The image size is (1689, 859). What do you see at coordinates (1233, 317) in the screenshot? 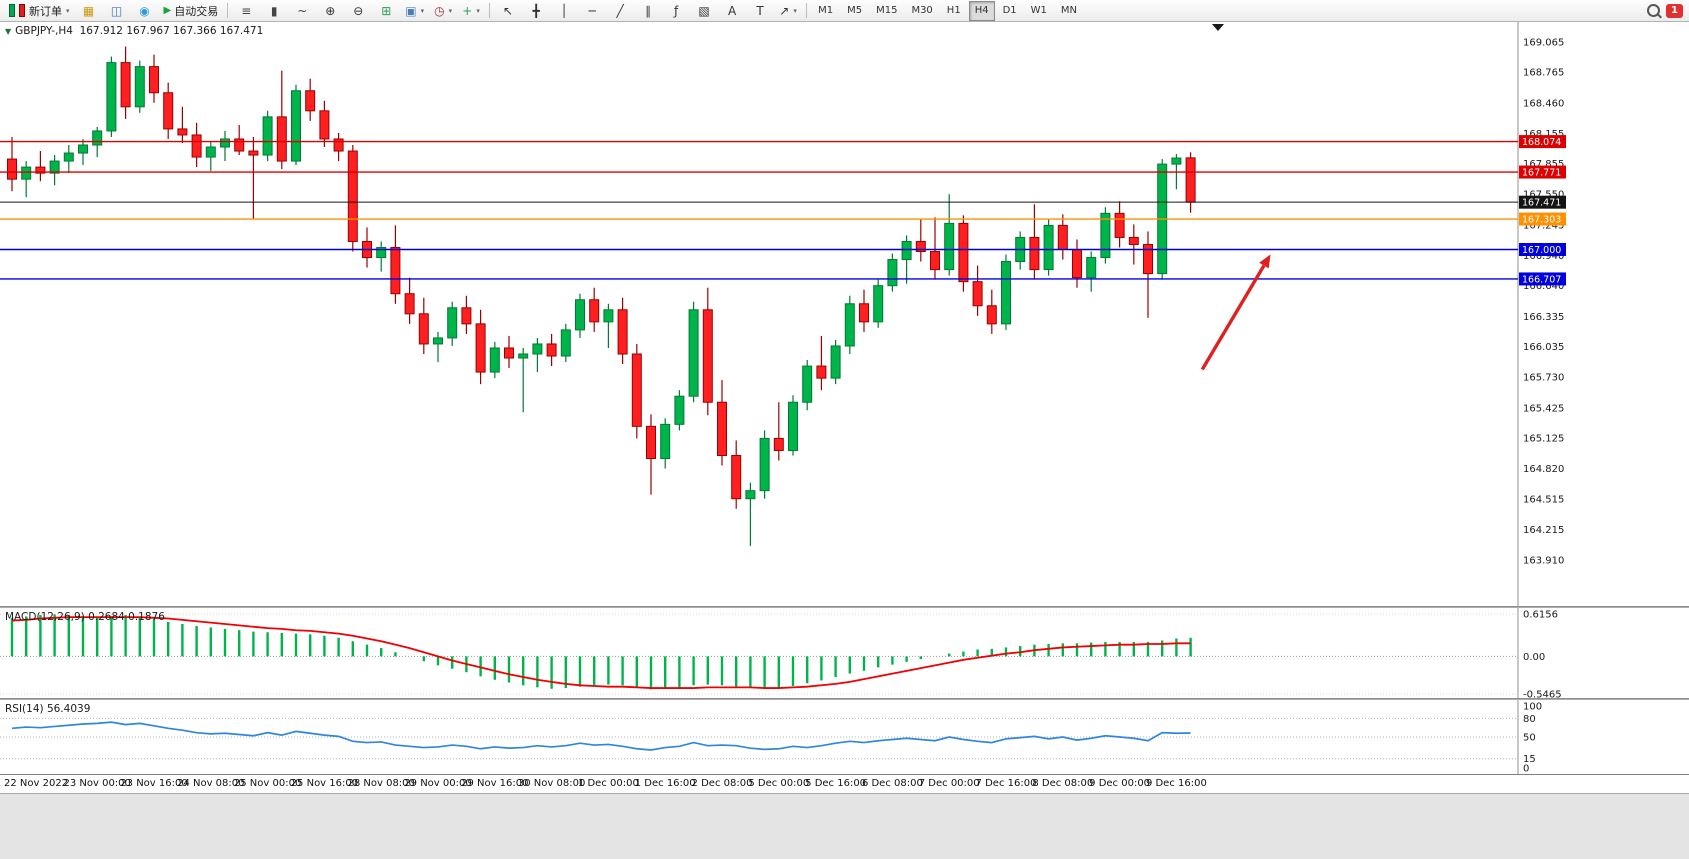
I see `trend-arrow-annotation` at bounding box center [1233, 317].